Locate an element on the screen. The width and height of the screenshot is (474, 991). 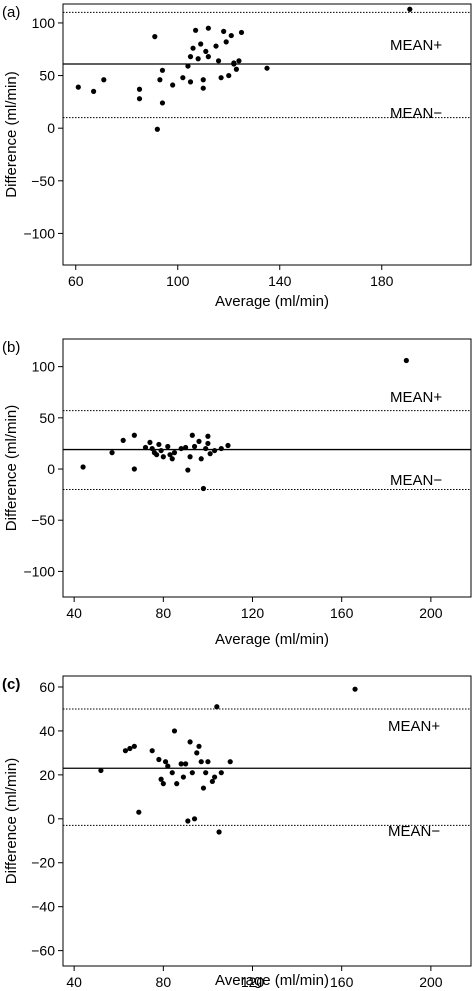
x-tick-label: 200 is located at coordinates (431, 982).